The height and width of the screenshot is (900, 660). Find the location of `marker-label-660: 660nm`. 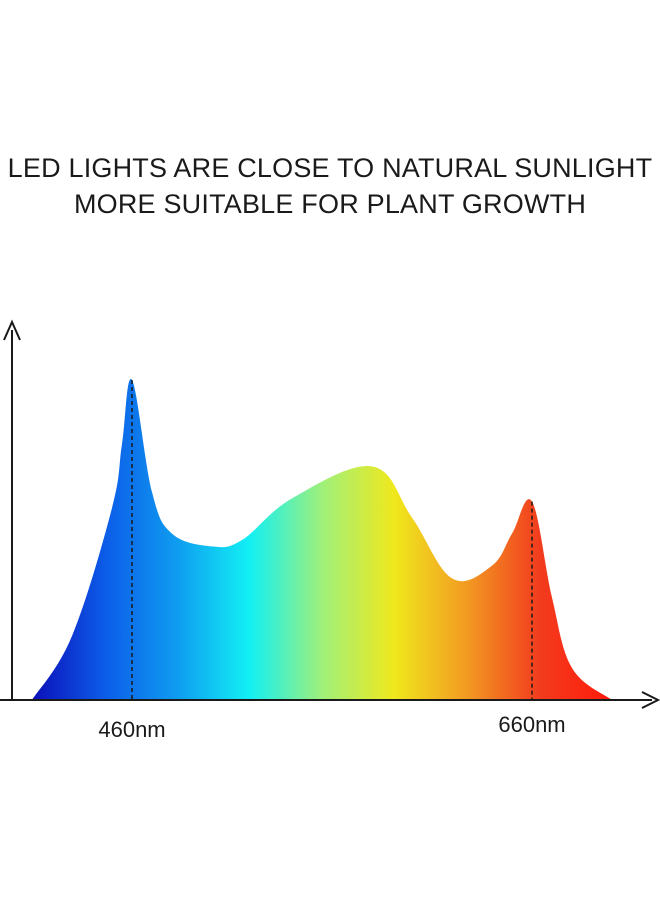

marker-label-660: 660nm is located at coordinates (531, 724).